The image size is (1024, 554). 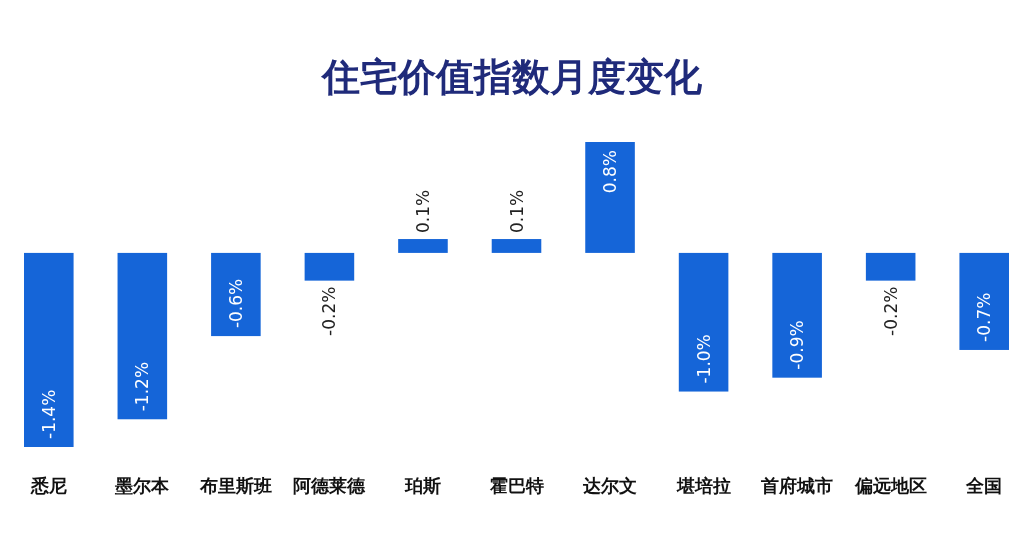 I want to click on x-tick-label: 堪培拉, so click(x=703, y=485).